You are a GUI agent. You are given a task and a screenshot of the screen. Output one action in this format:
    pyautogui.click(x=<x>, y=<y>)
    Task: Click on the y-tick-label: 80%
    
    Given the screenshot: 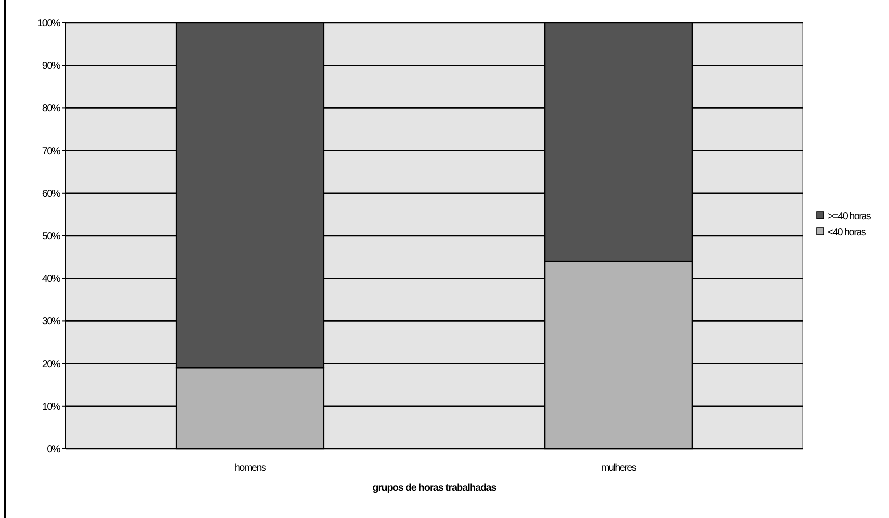 What is the action you would take?
    pyautogui.click(x=51, y=109)
    